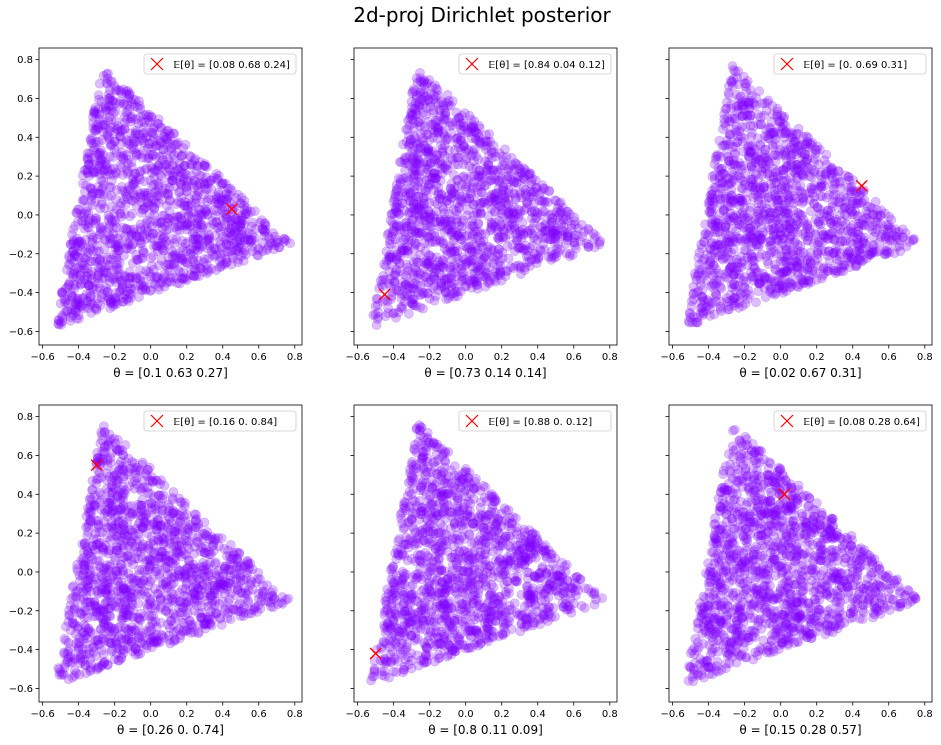 This screenshot has width=941, height=745. Describe the element at coordinates (21, 254) in the screenshot. I see `y-tick-label: −0.2` at that location.